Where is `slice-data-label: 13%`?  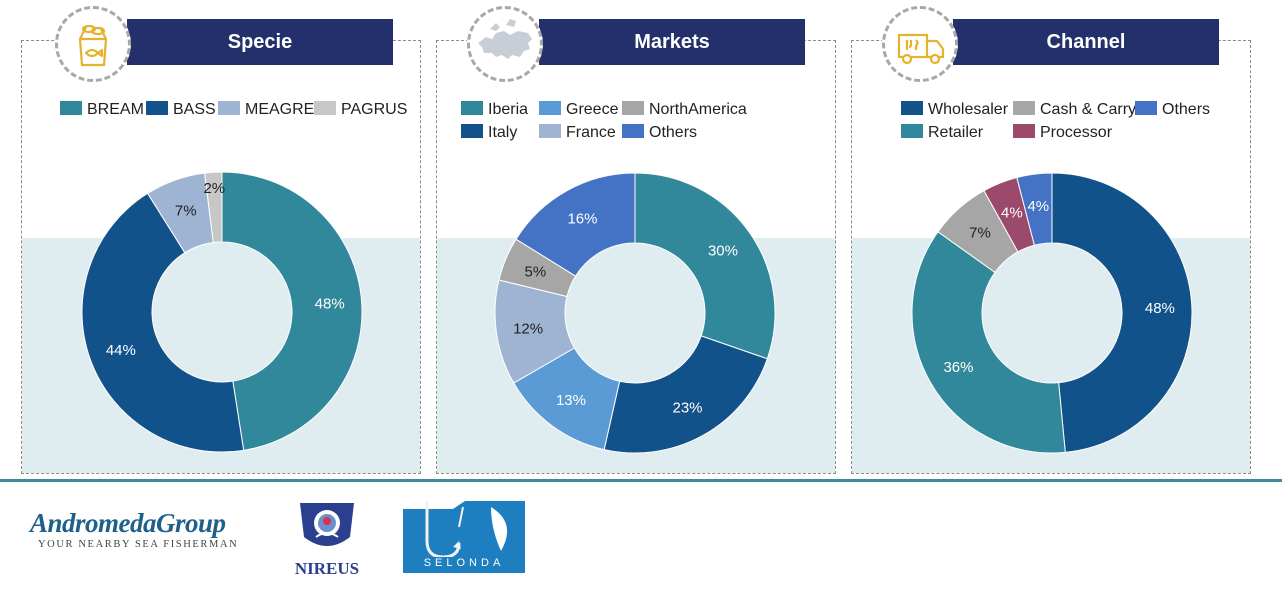
slice-data-label: 13% is located at coordinates (571, 400).